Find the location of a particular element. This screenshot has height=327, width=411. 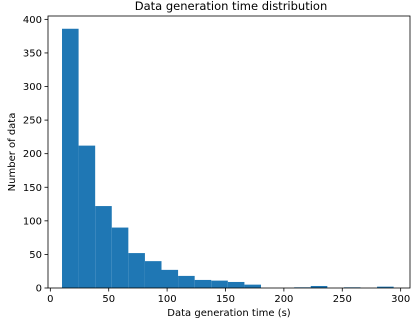

x-axis-ticks: 0 50 100 150 200 250 300 is located at coordinates (228, 296).